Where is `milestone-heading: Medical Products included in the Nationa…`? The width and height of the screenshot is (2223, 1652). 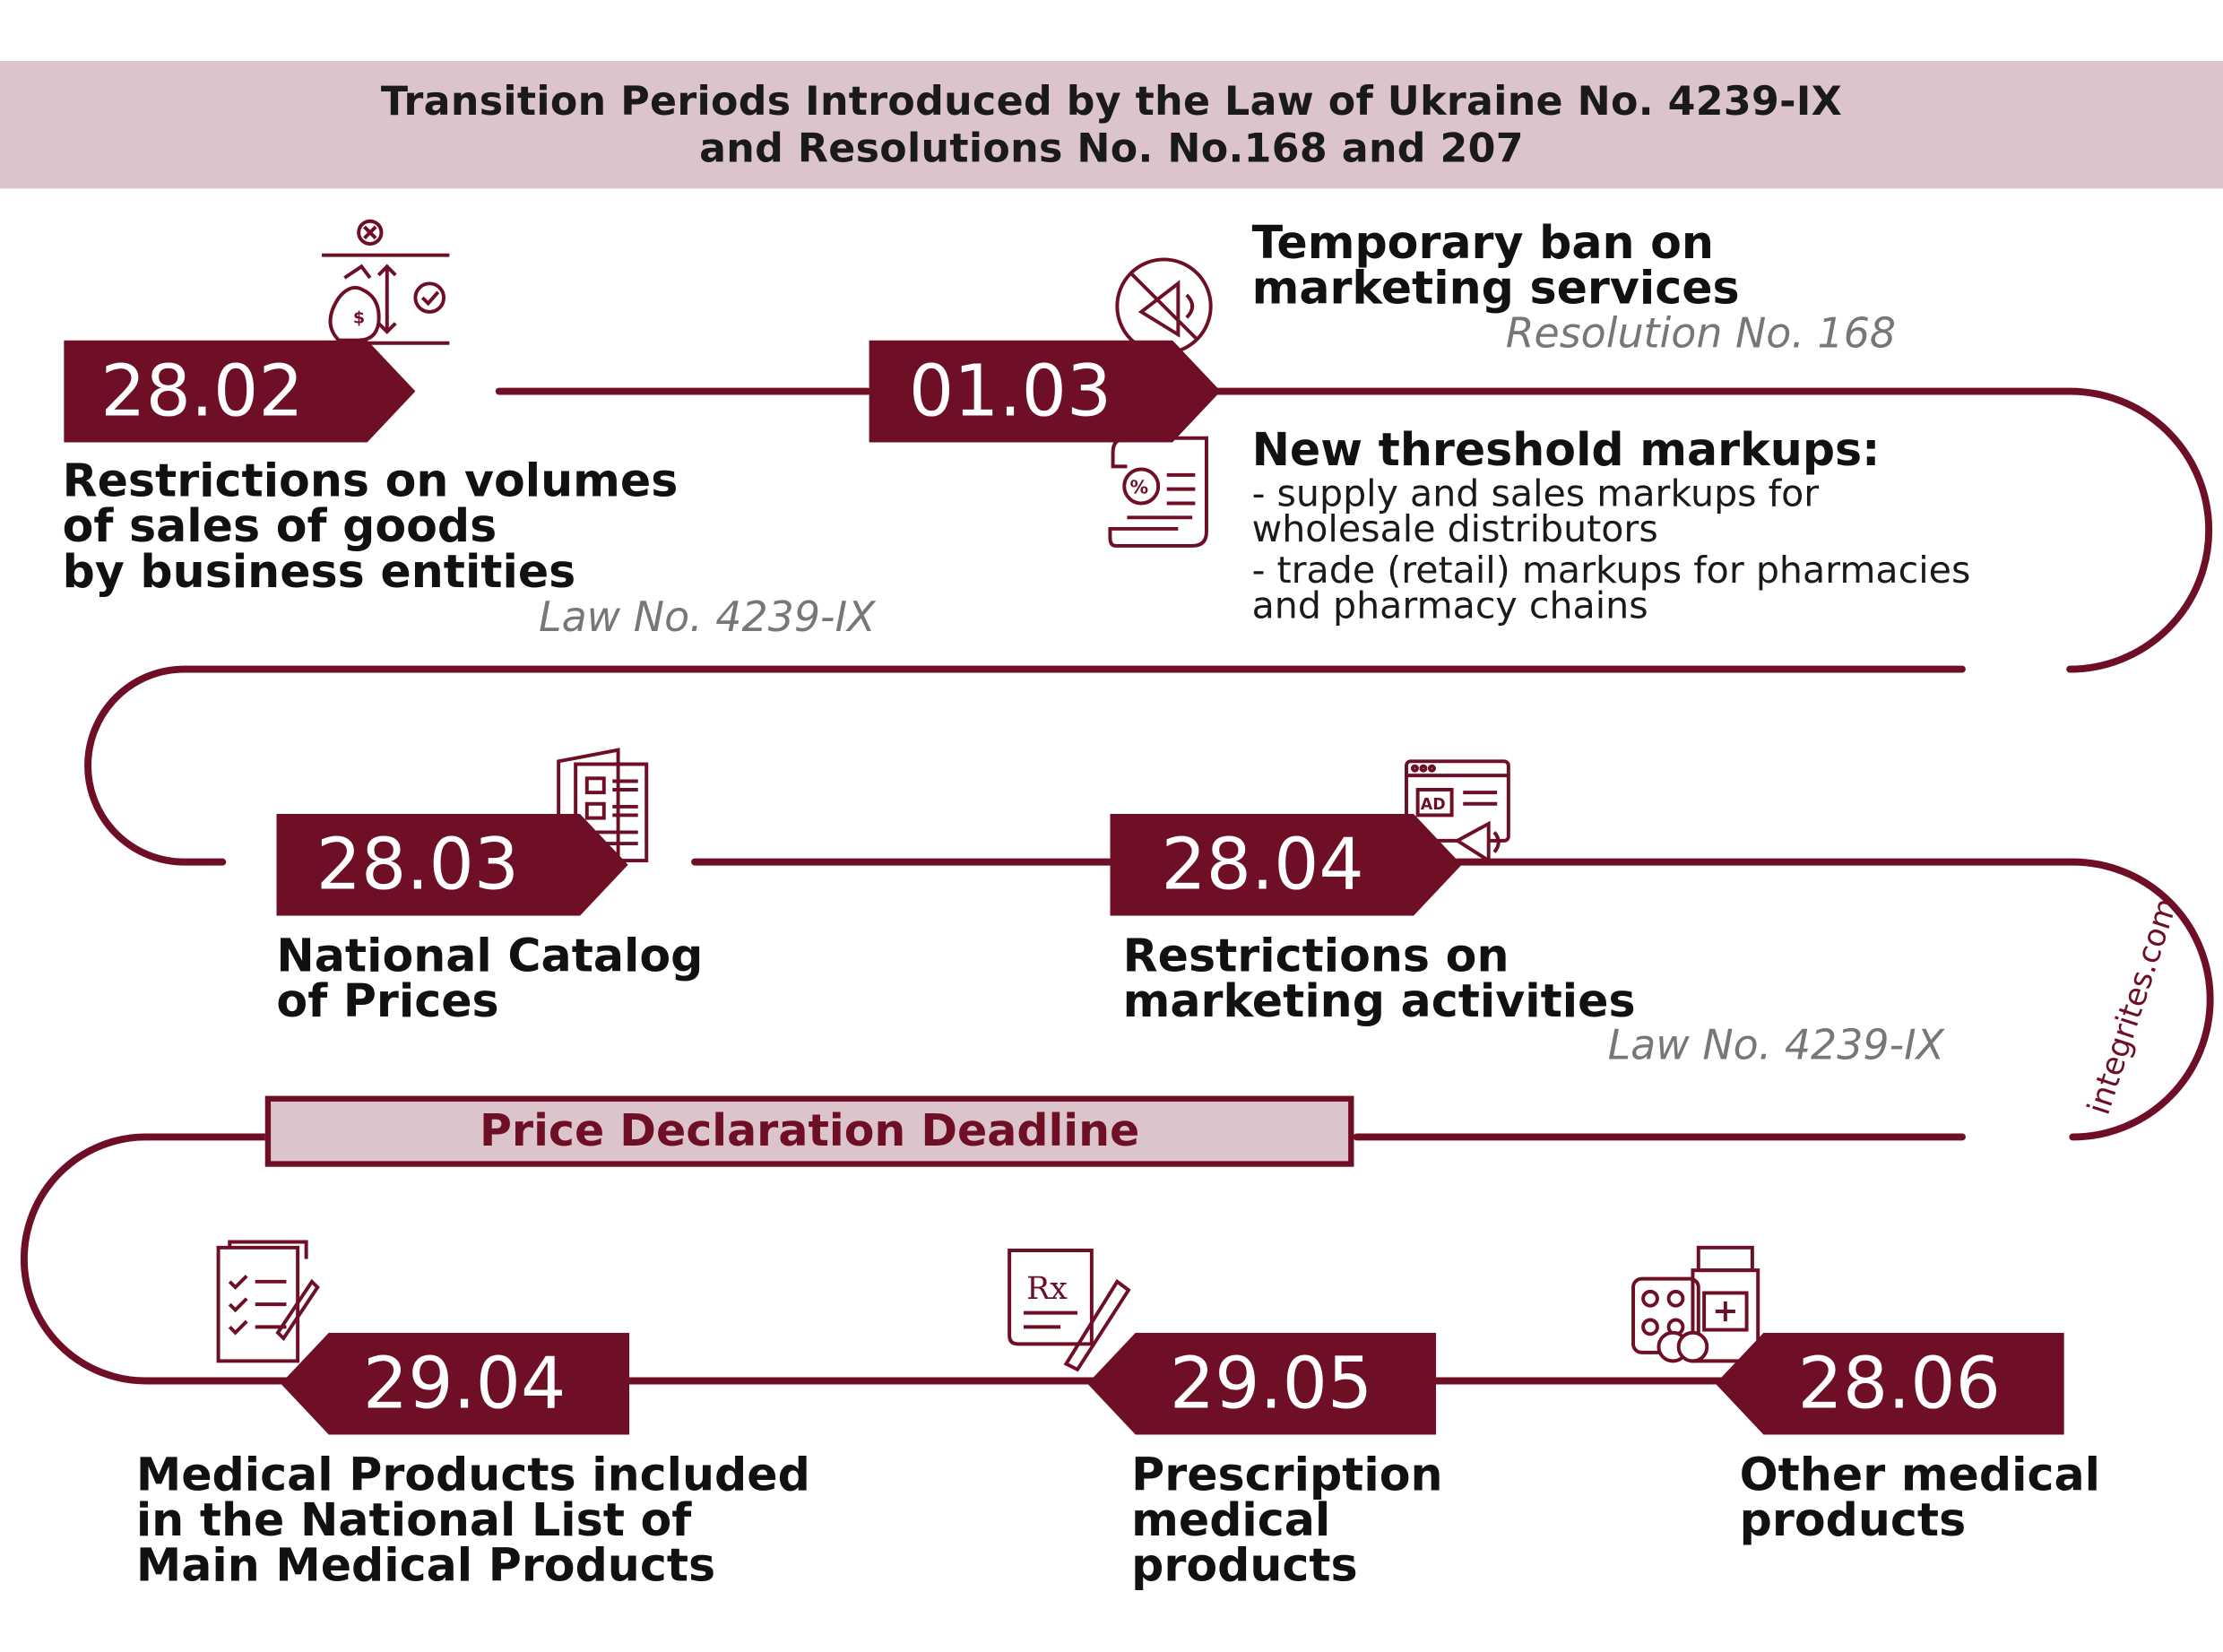
milestone-heading: Medical Products included in the Nationa… is located at coordinates (473, 1520).